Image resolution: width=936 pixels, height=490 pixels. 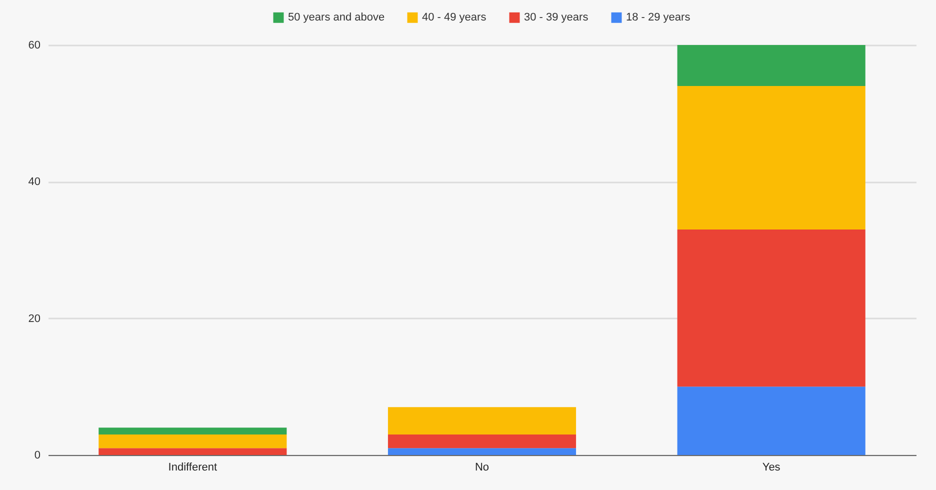 I want to click on y-tick-label: 40, so click(x=34, y=182).